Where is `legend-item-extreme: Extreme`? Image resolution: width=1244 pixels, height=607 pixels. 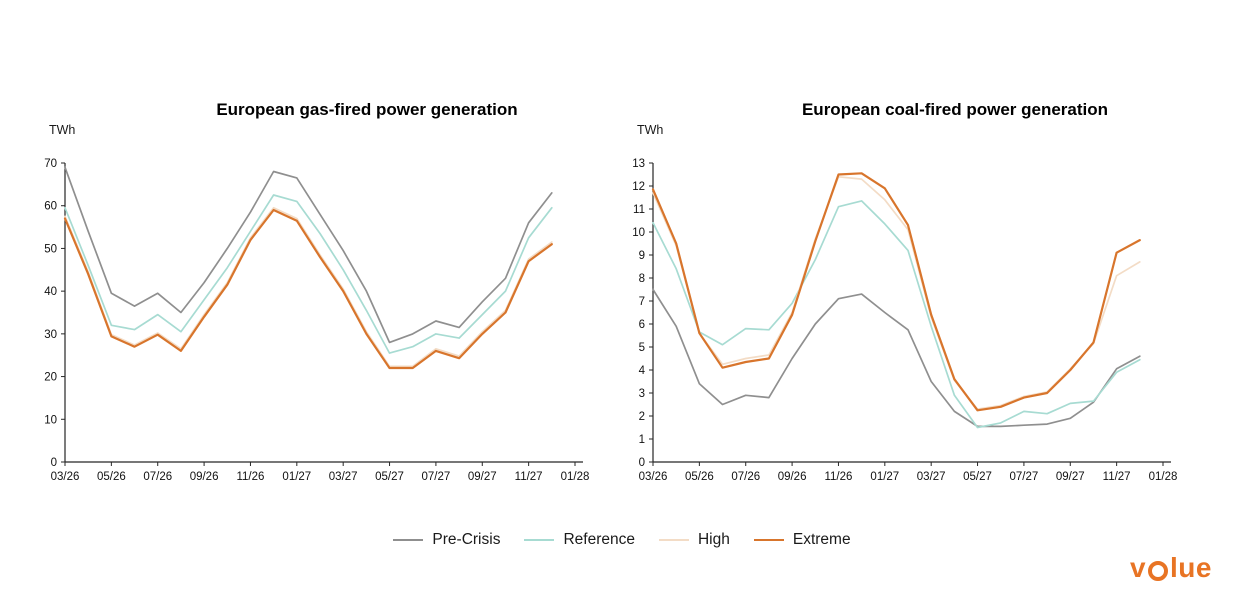 legend-item-extreme: Extreme is located at coordinates (802, 540).